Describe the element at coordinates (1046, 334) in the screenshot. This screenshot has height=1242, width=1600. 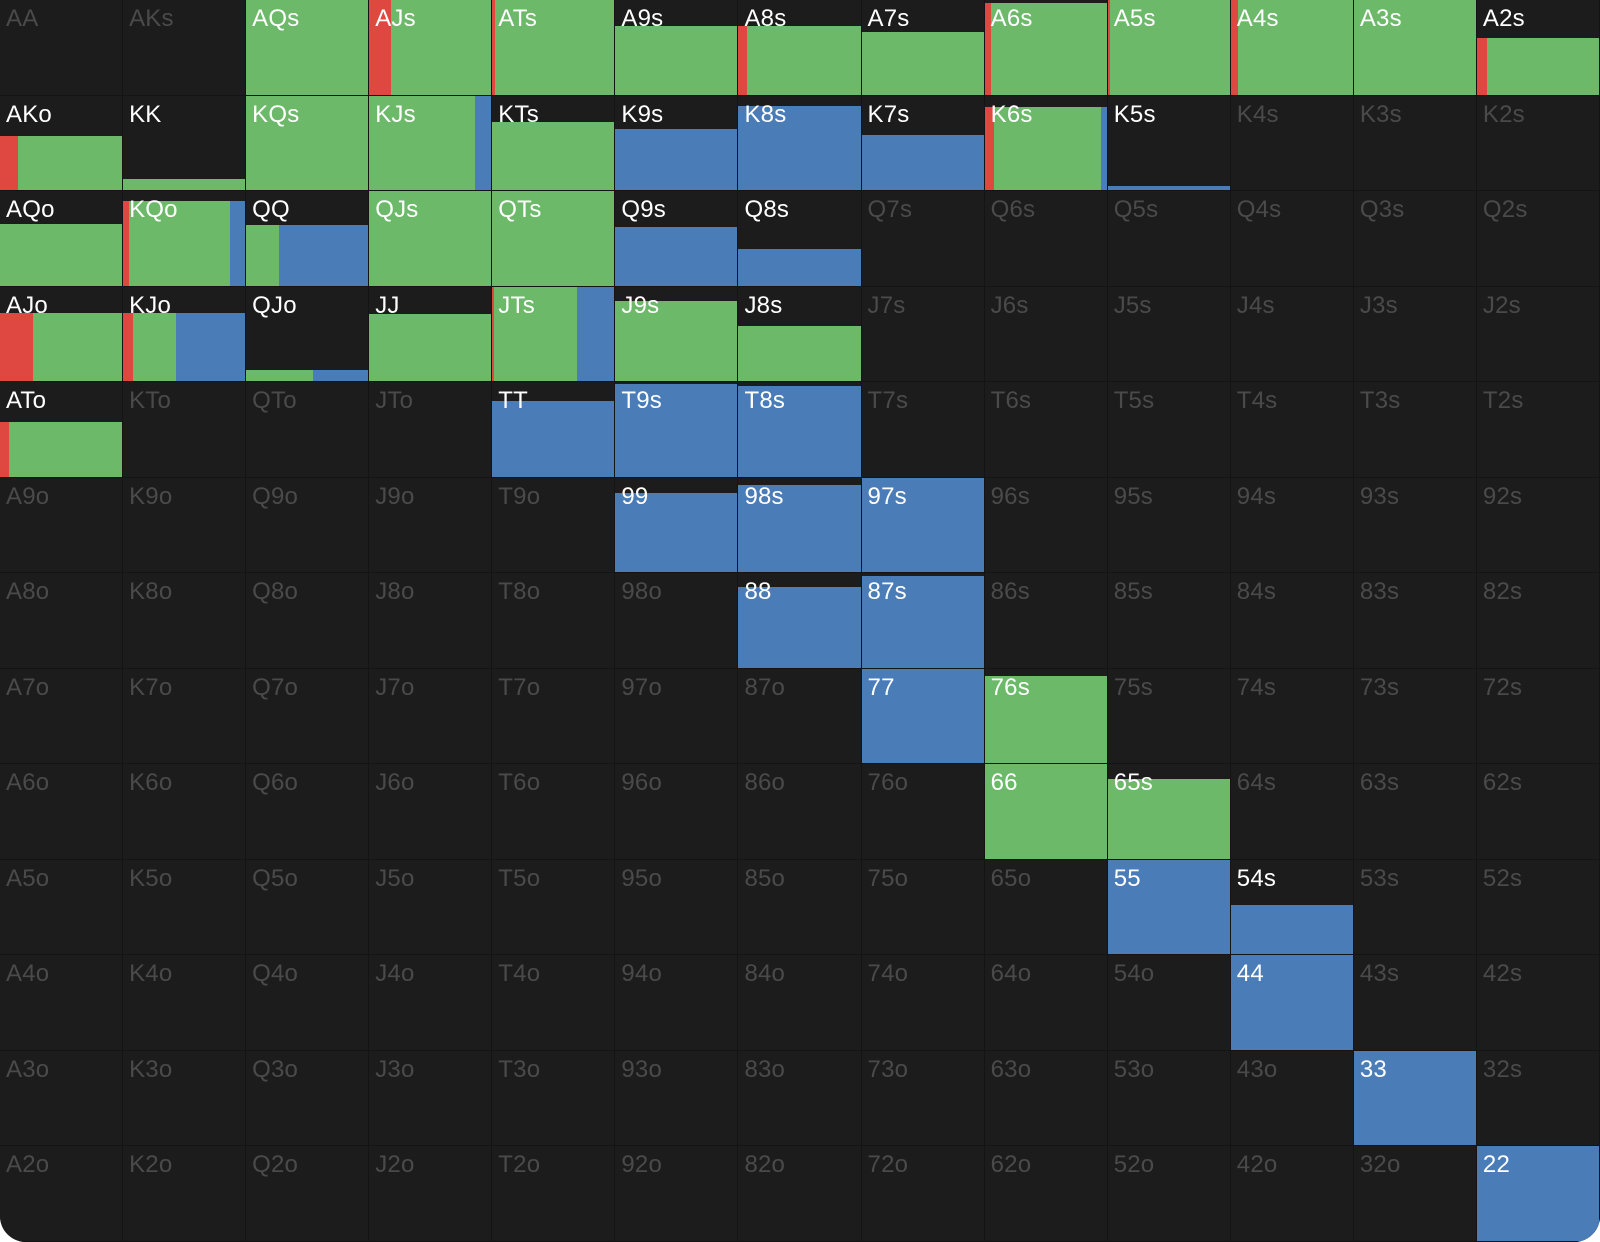
I see `hand-cell-J6s: J6s` at that location.